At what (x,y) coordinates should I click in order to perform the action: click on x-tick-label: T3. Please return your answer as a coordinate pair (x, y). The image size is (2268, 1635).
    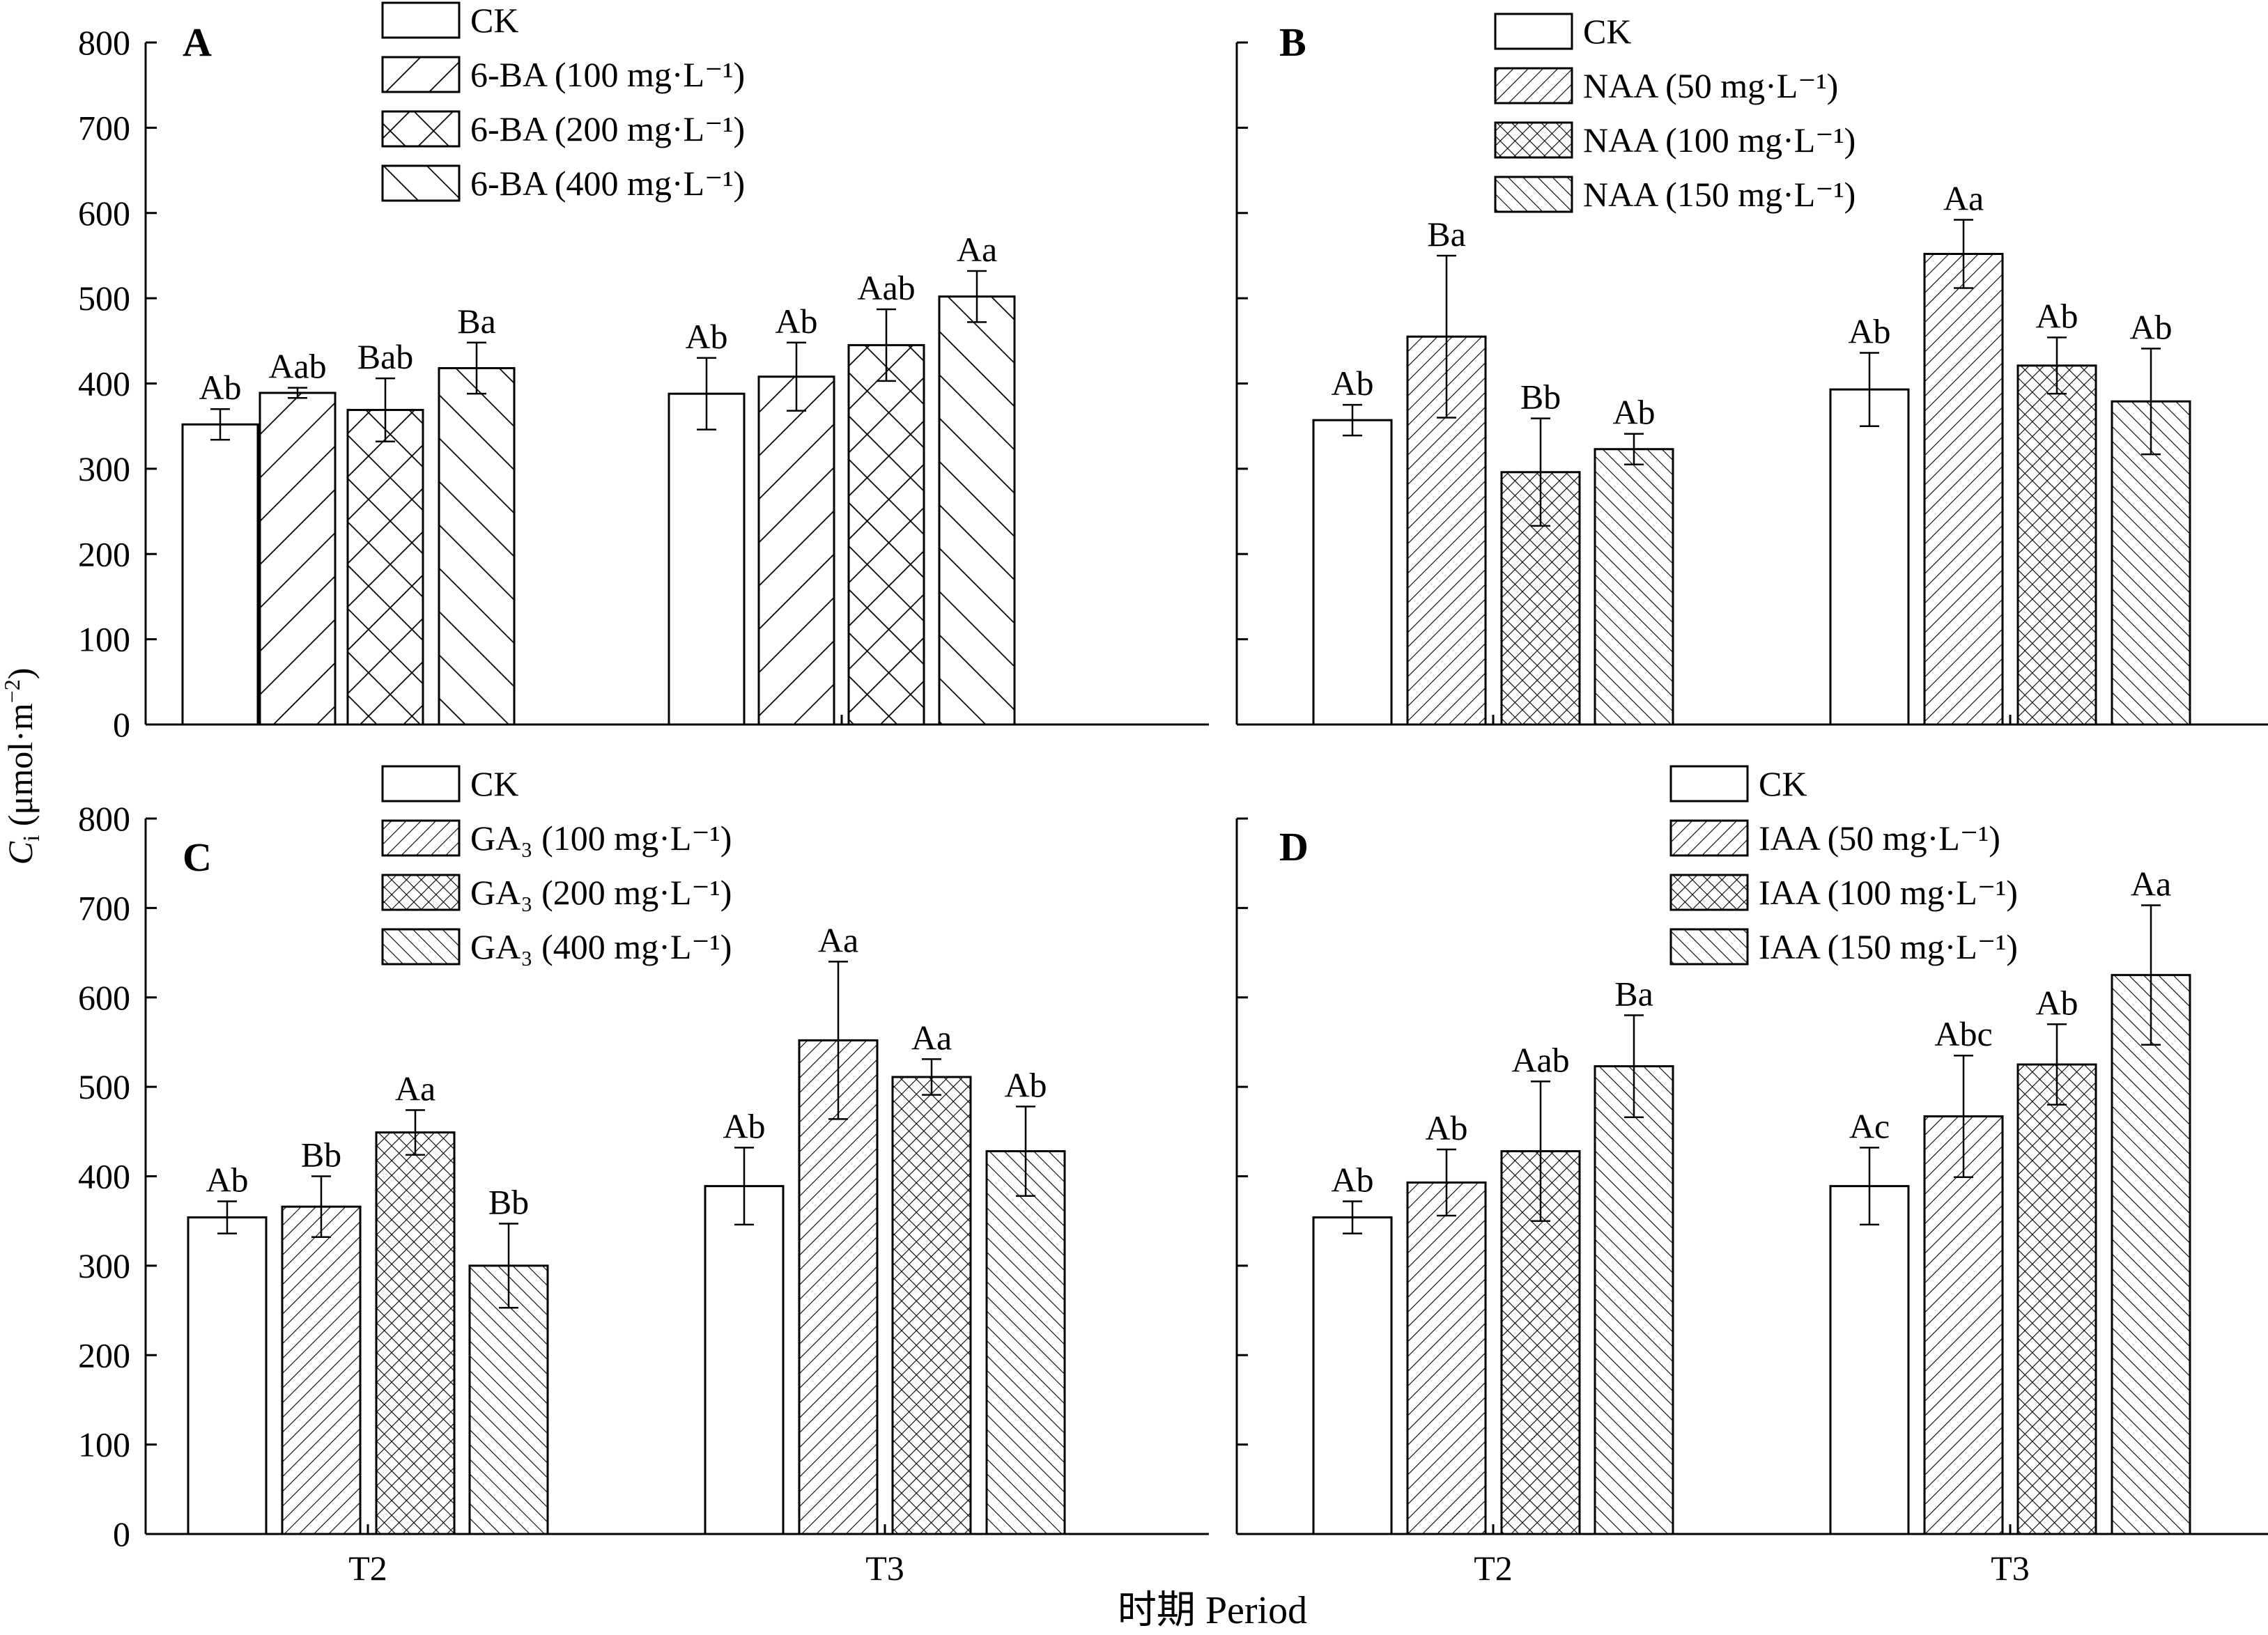
    Looking at the image, I should click on (2010, 1568).